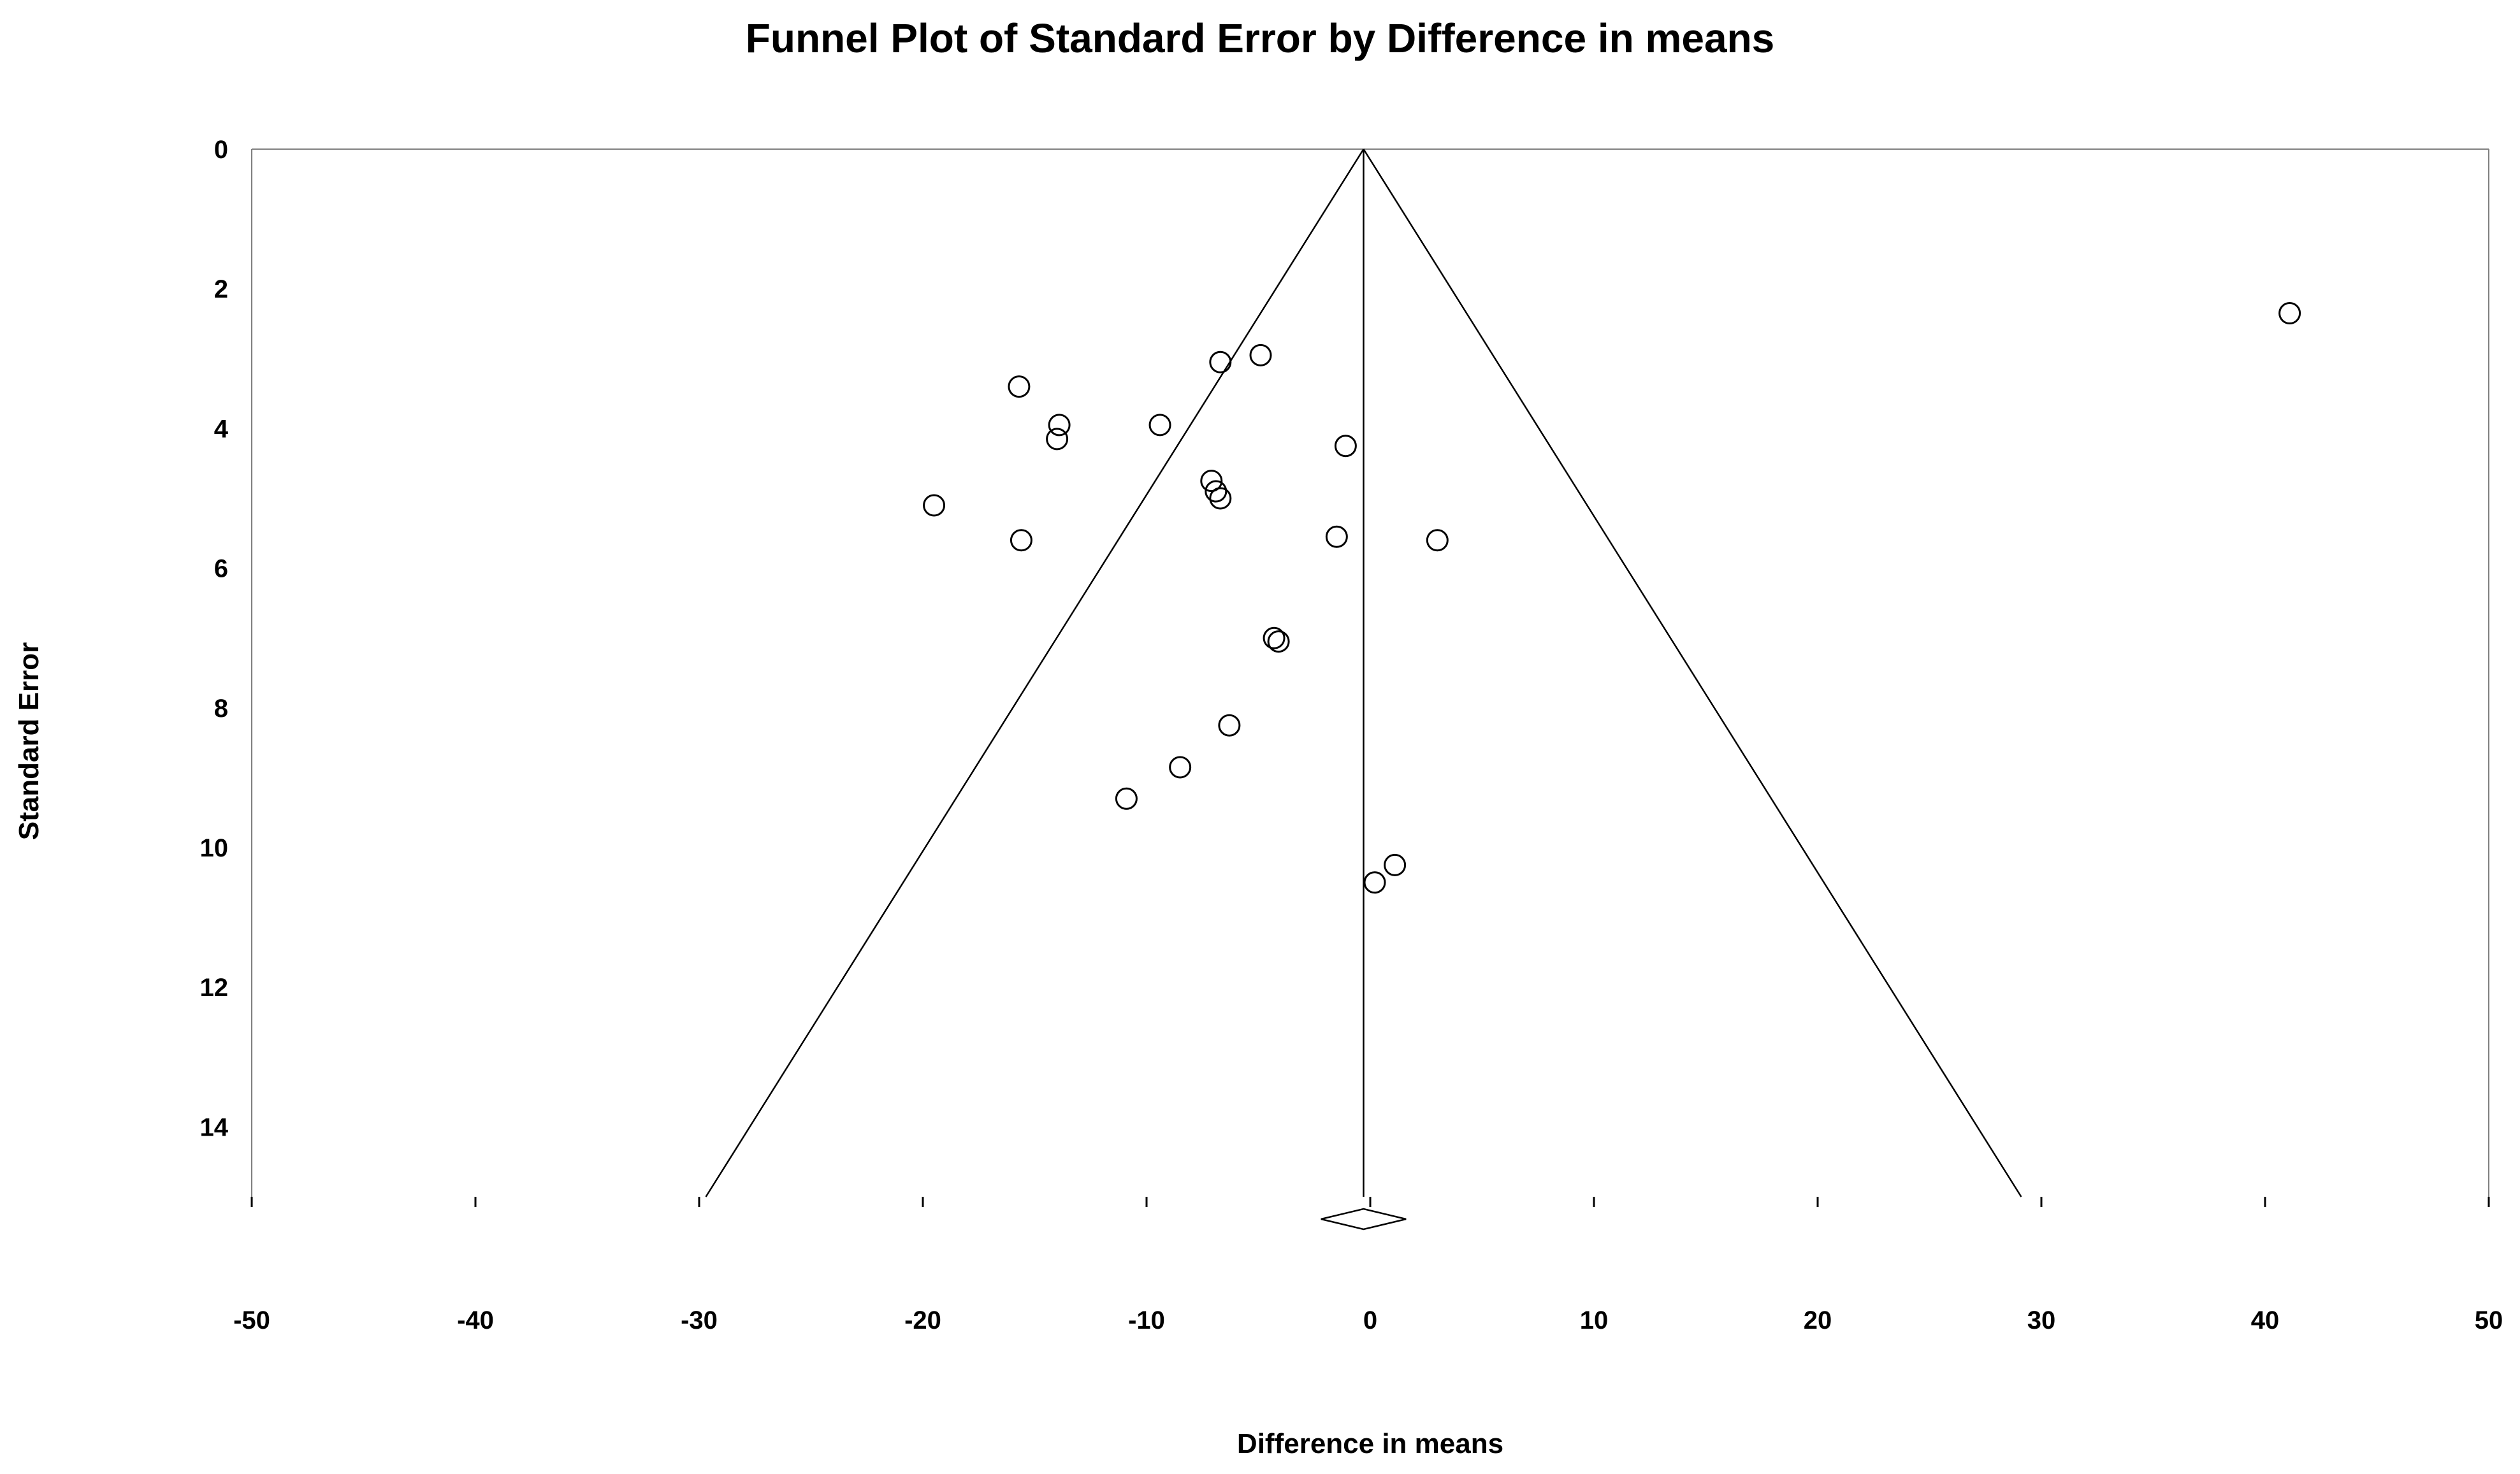 The height and width of the screenshot is (1474, 2520). Describe the element at coordinates (1594, 1320) in the screenshot. I see `x-tick-label: 10` at that location.